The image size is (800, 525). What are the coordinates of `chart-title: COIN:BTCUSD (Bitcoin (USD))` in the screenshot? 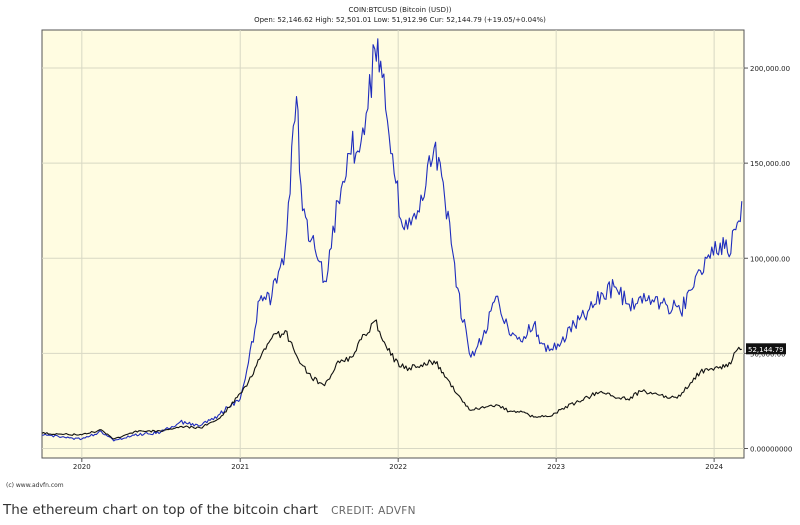 It's located at (400, 10).